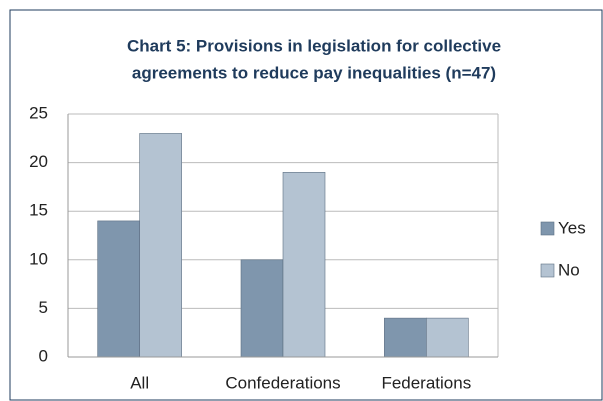 This screenshot has height=401, width=603. I want to click on x-tick-label: All, so click(139, 382).